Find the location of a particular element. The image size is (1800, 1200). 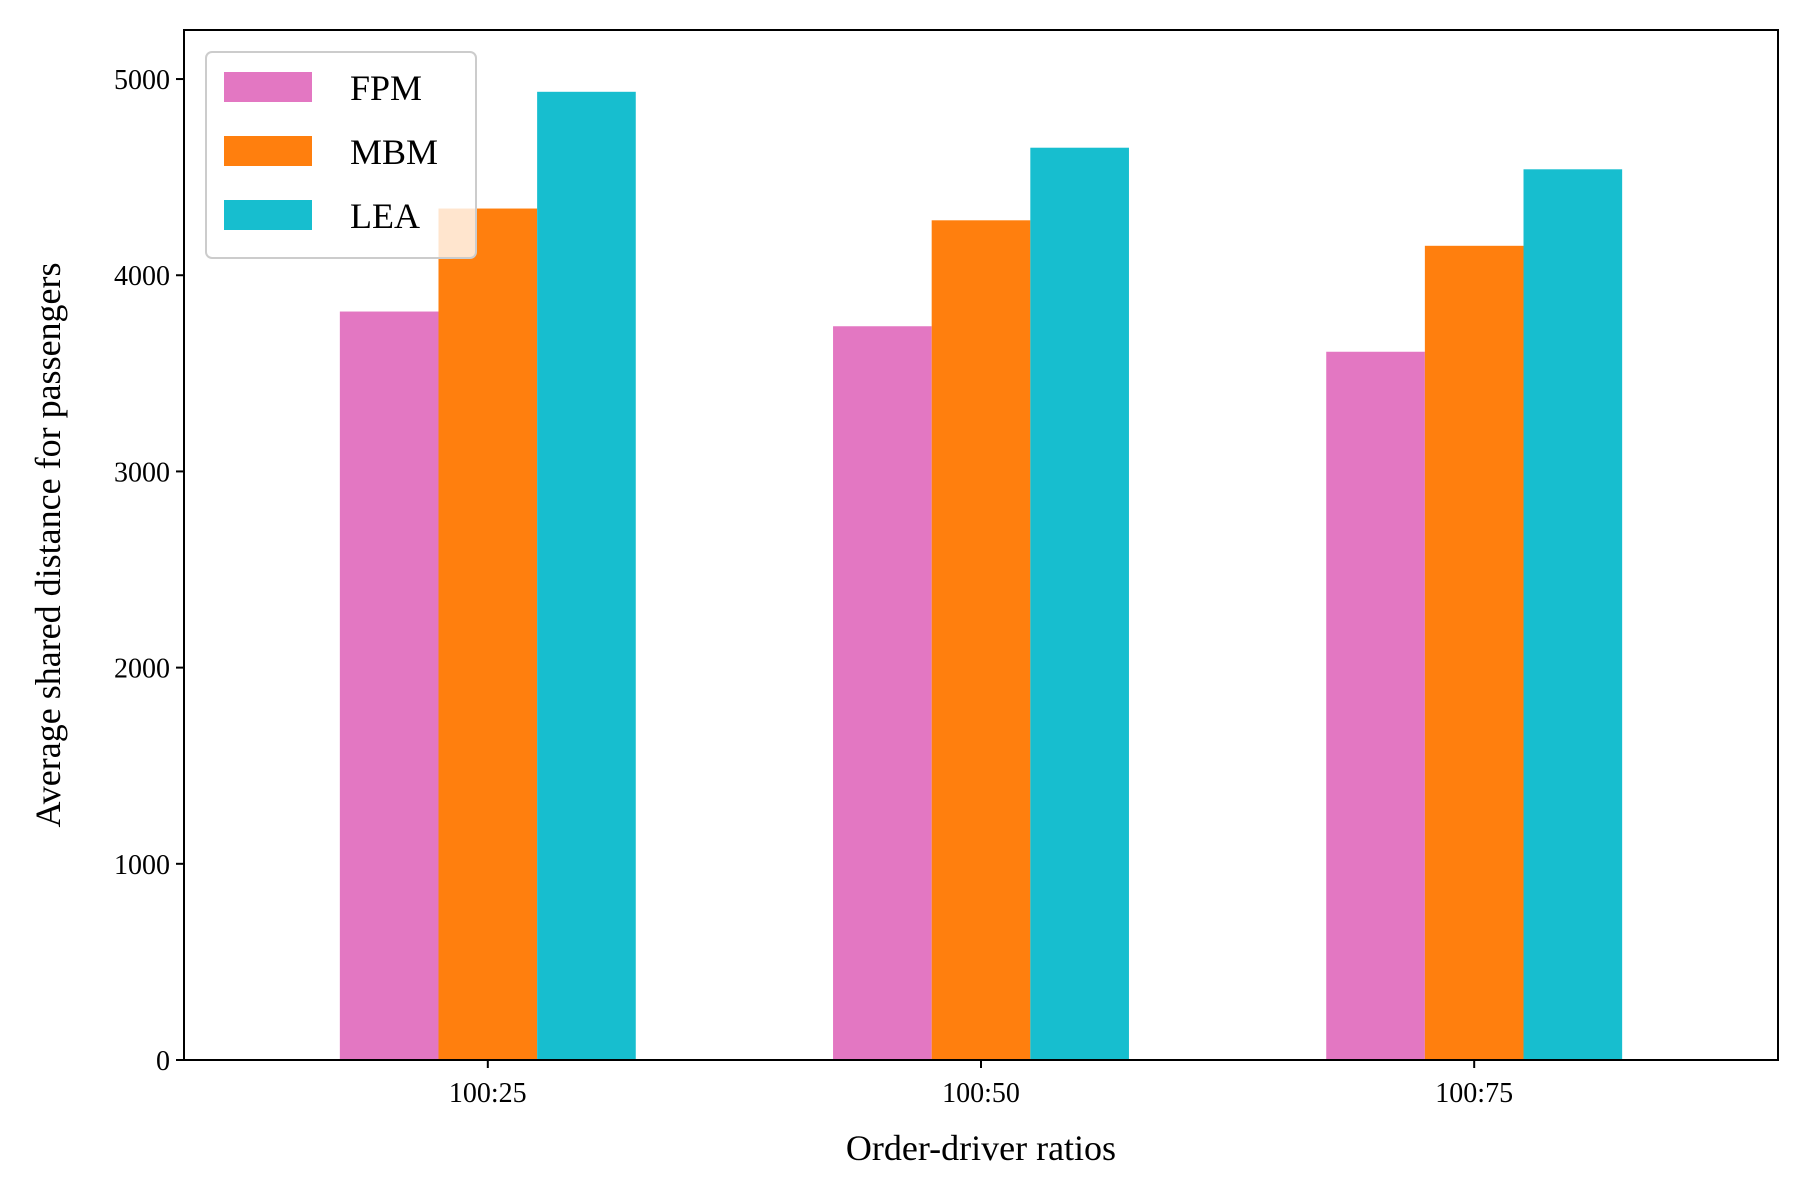

legend-label-fpm: FPM is located at coordinates (386, 88).